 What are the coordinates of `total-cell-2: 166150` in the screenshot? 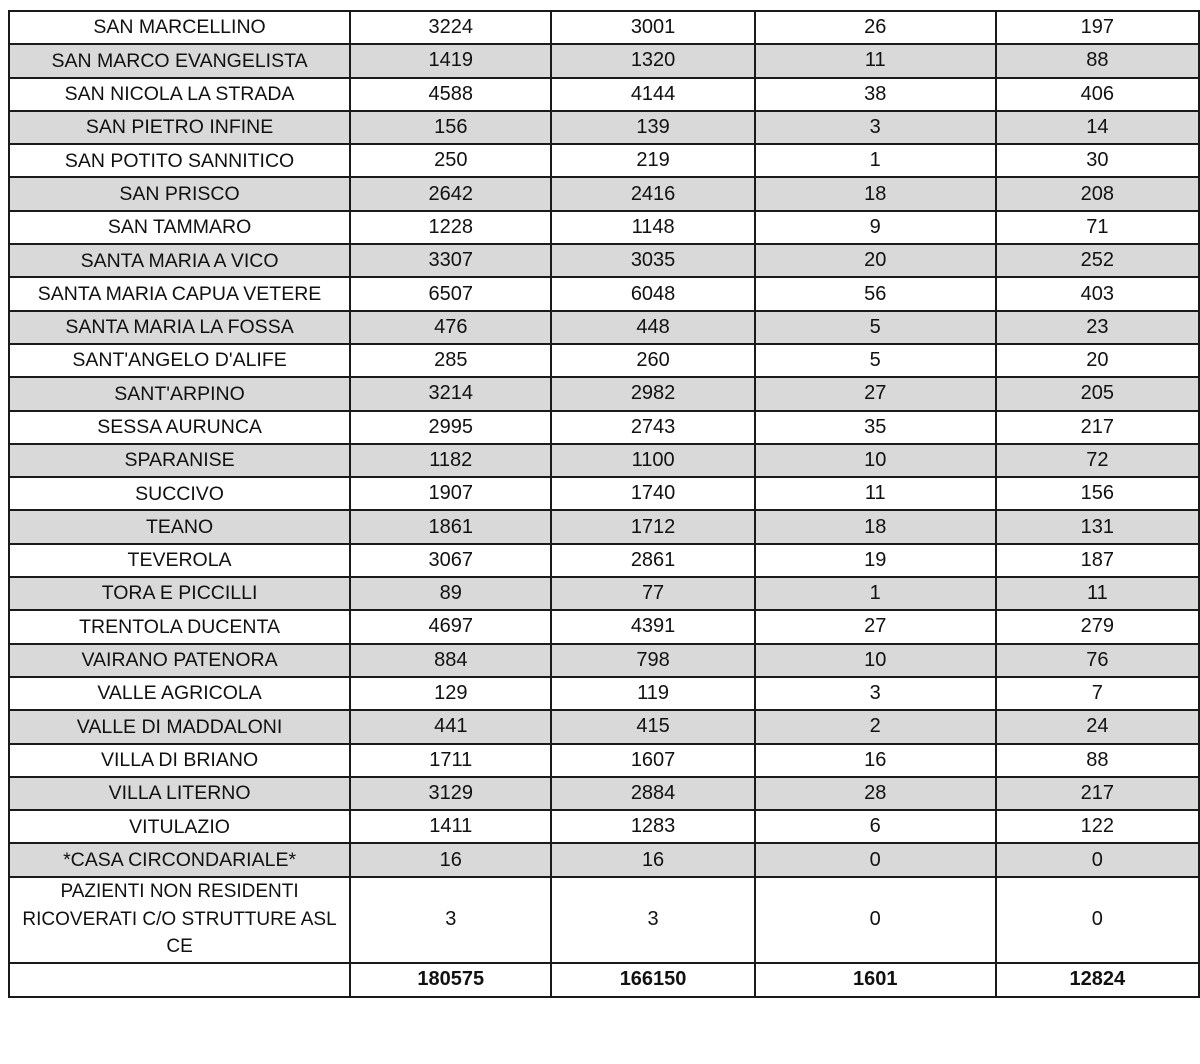 It's located at (653, 979).